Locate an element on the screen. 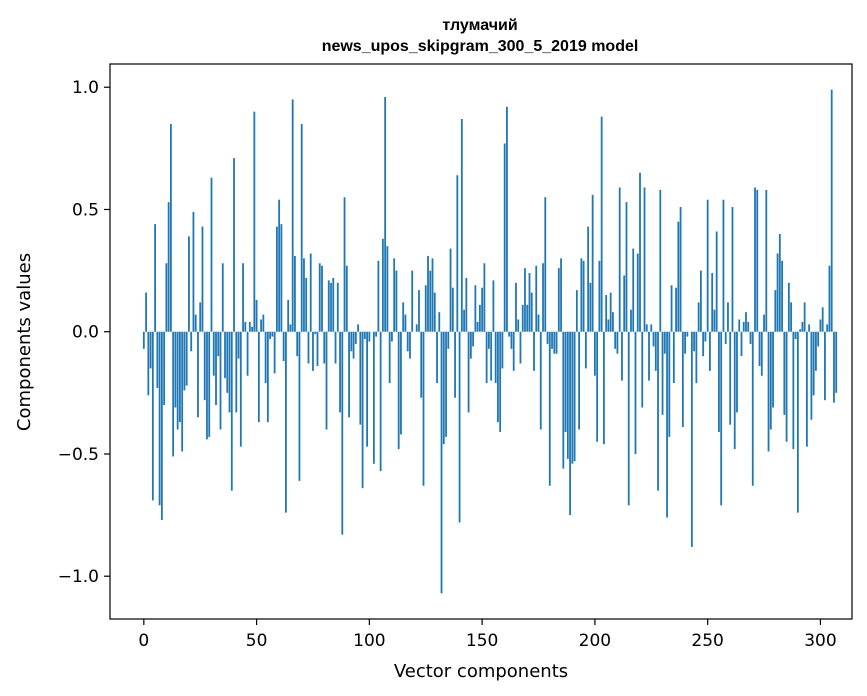 The width and height of the screenshot is (867, 696). x-tick-label: 250 is located at coordinates (707, 641).